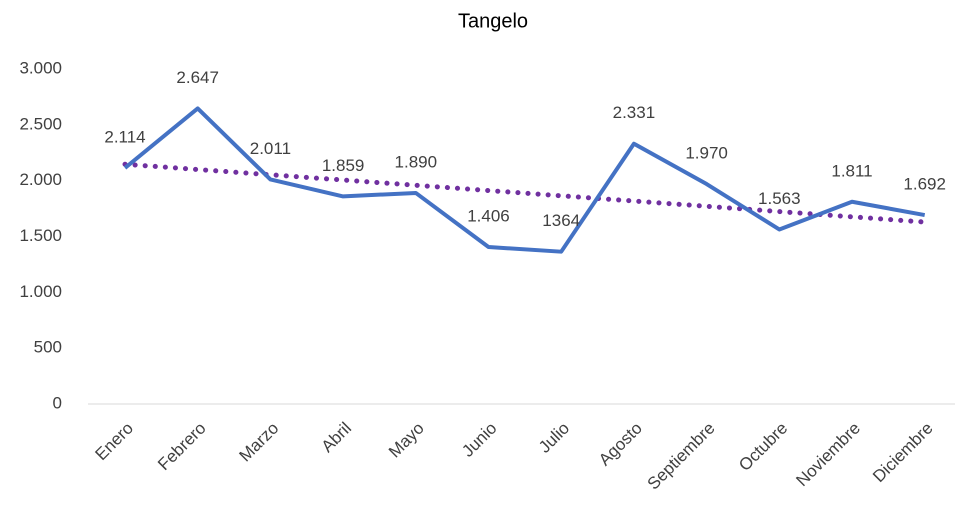  What do you see at coordinates (40, 291) in the screenshot?
I see `y-tick-label: 1.000` at bounding box center [40, 291].